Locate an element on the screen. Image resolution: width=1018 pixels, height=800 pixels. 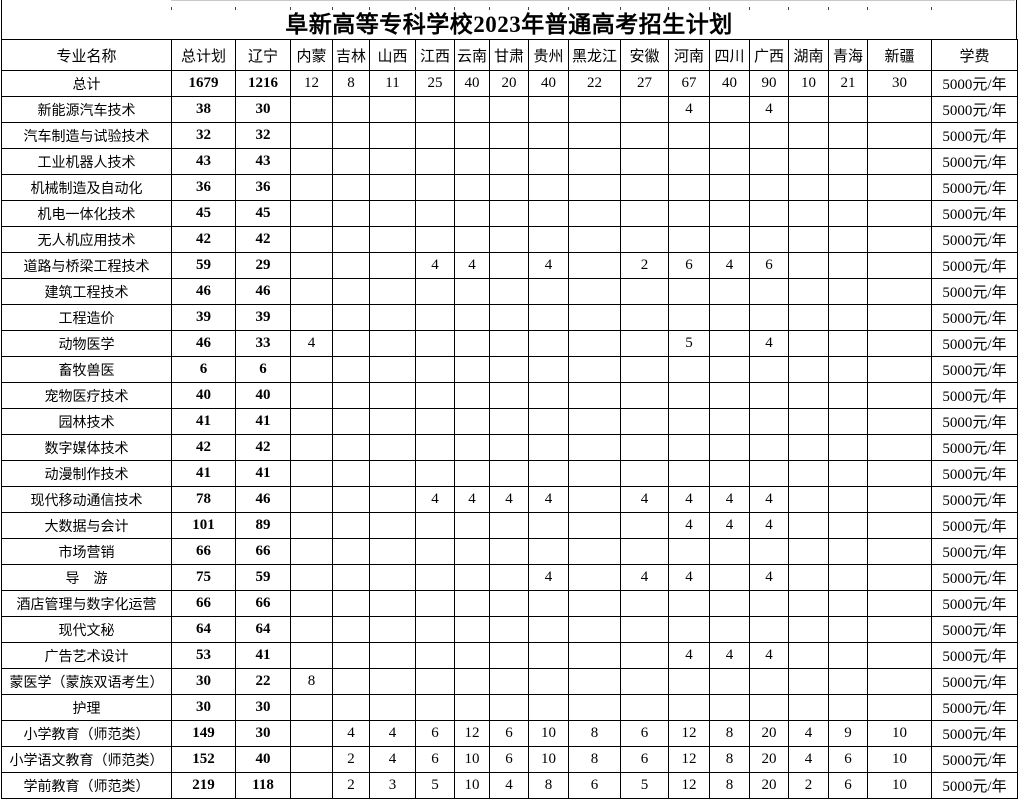
table-row: 园林技术 41 41 5000元/年 is located at coordinates (509, 421).